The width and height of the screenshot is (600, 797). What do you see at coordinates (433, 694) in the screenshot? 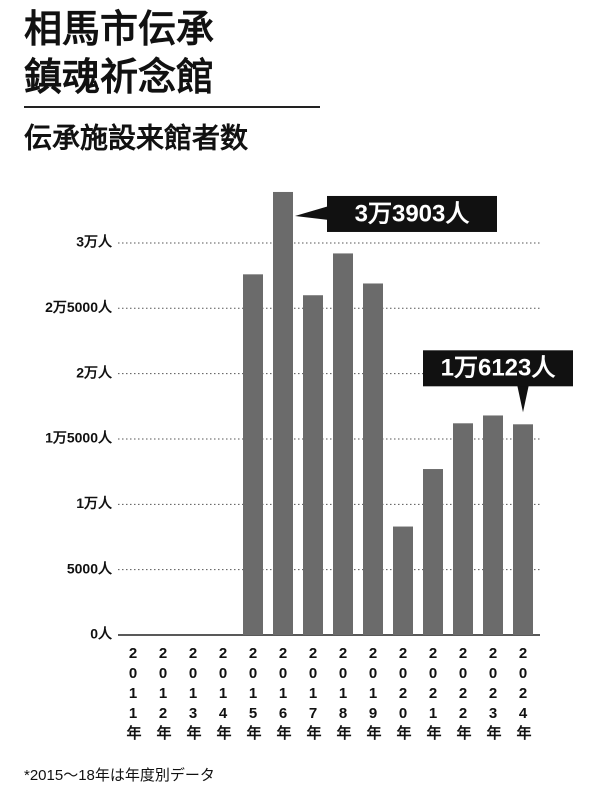
I see `x-tick-label: 2021年` at bounding box center [433, 694].